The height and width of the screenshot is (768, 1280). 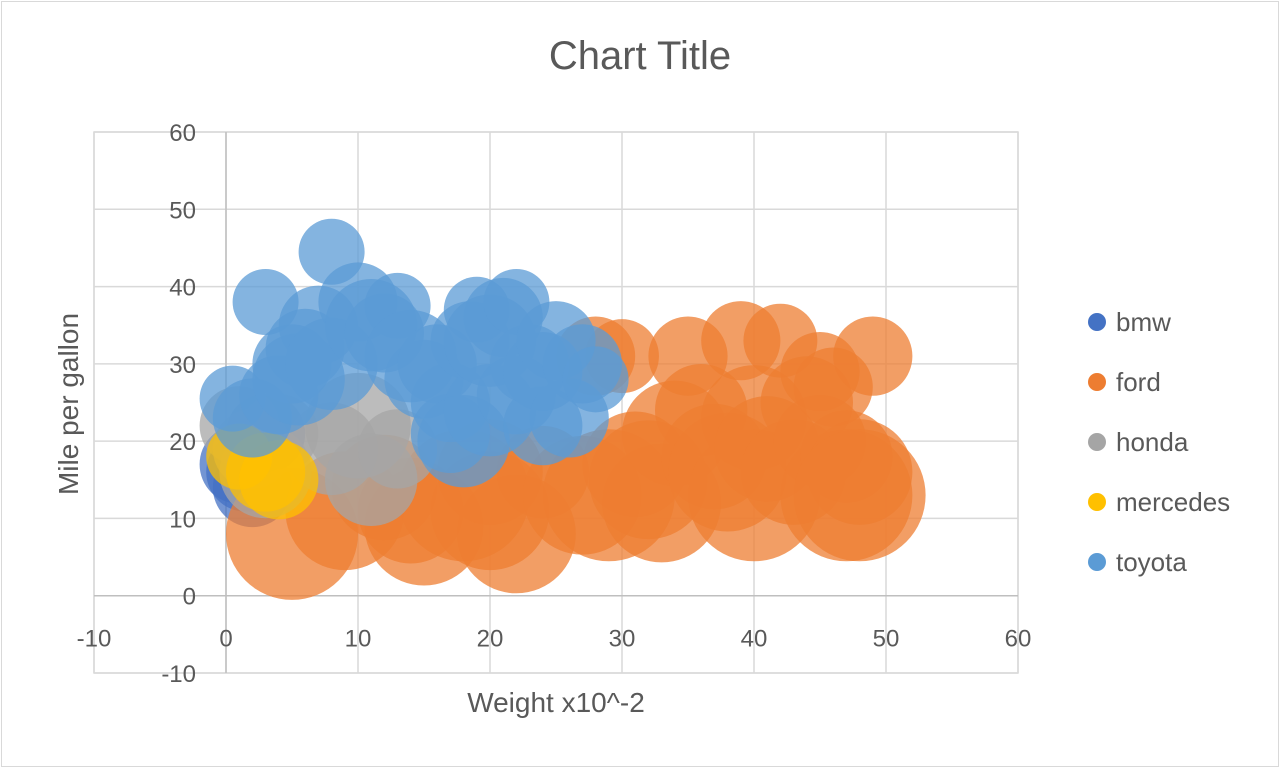 I want to click on y-tick-label: 0, so click(x=189, y=597).